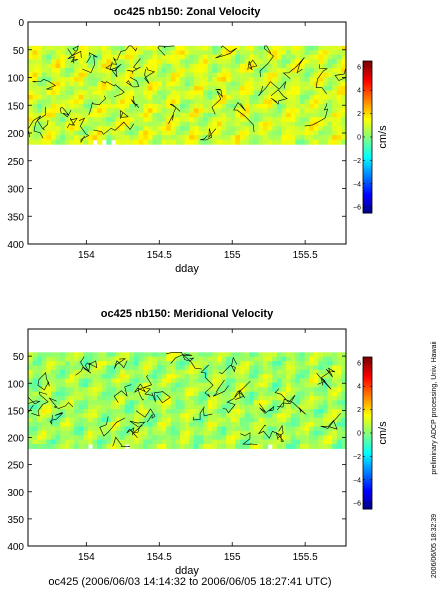  I want to click on chart-title: oc425 nb150: Meridional Velocity, so click(187, 314).